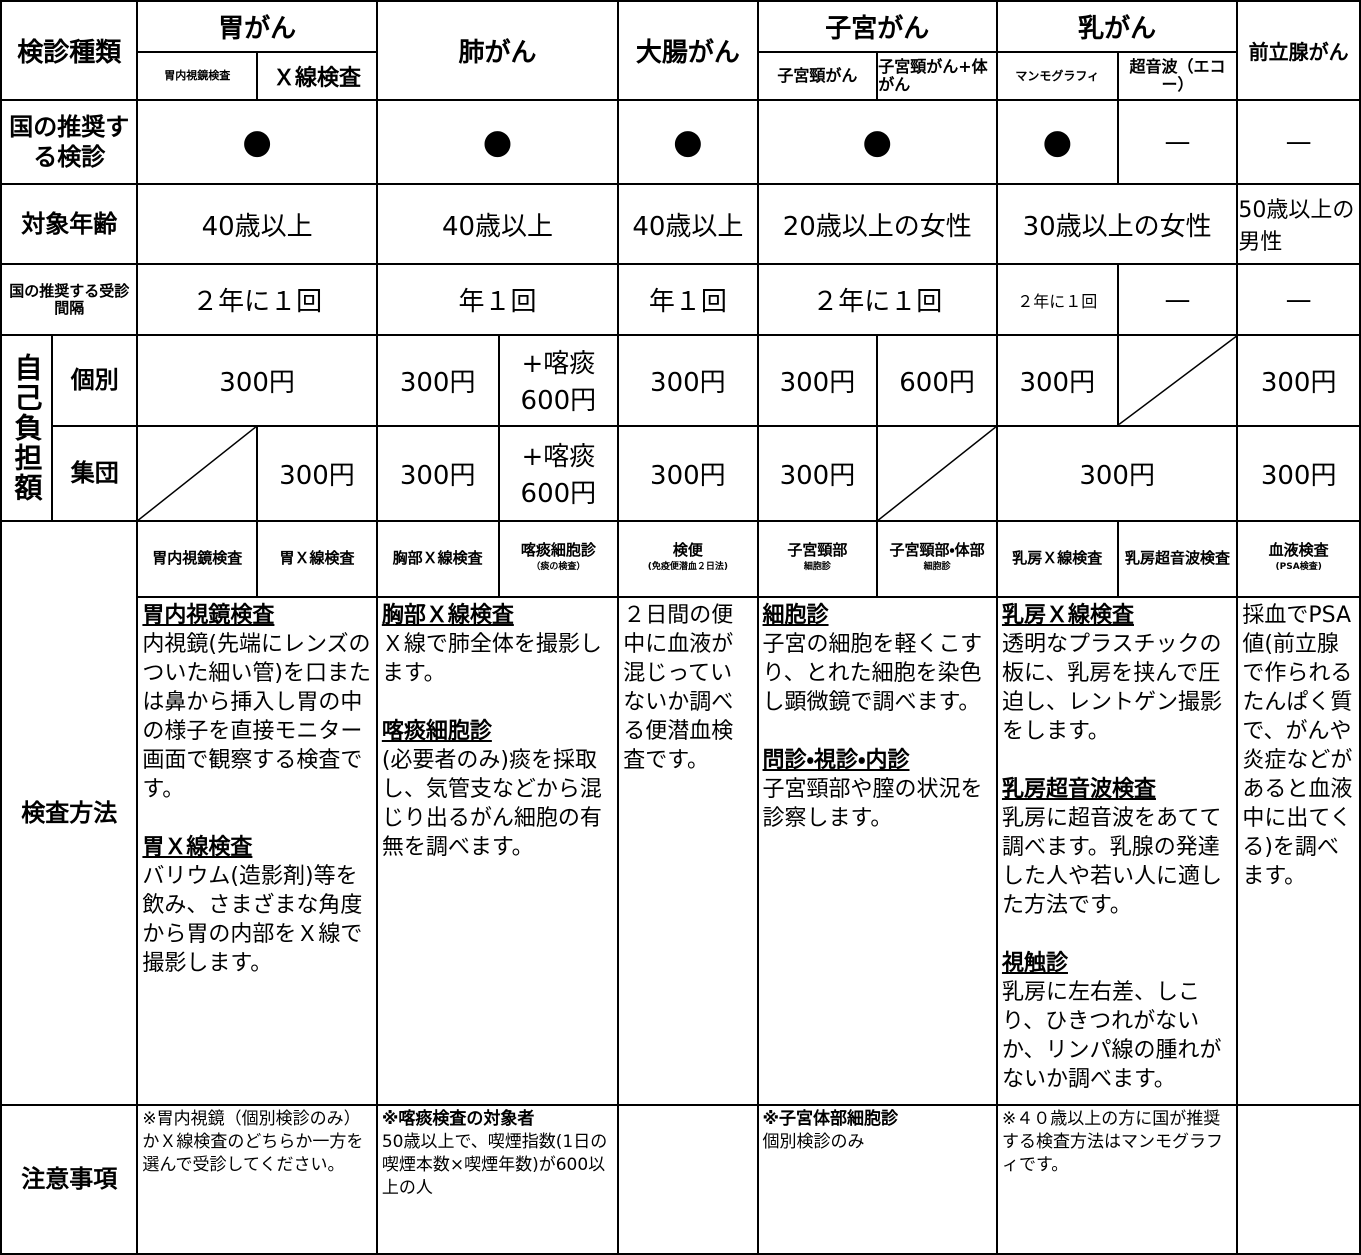 Image resolution: width=1361 pixels, height=1255 pixels. I want to click on table-cell: 対象年齢, so click(69, 224).